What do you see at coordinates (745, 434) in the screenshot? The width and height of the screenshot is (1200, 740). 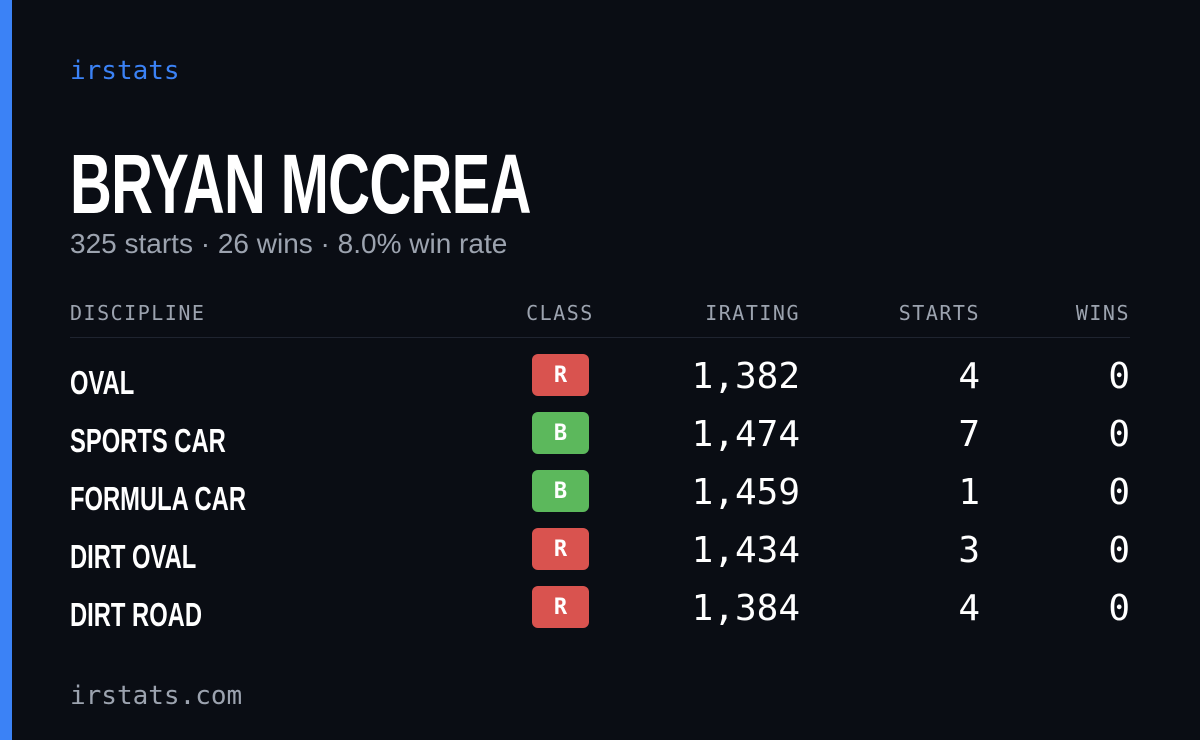 I see `irating: 1,474` at bounding box center [745, 434].